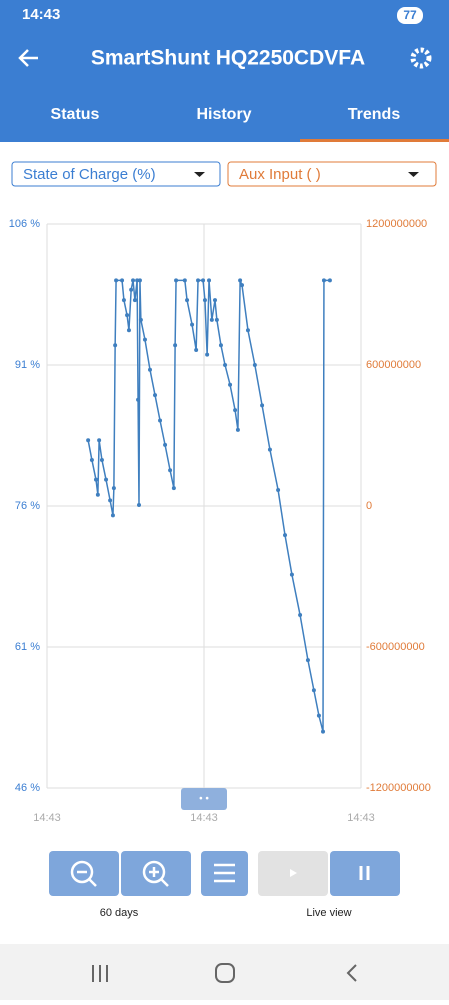 This screenshot has height=1005, width=449. What do you see at coordinates (223, 114) in the screenshot?
I see `tab-history: History` at bounding box center [223, 114].